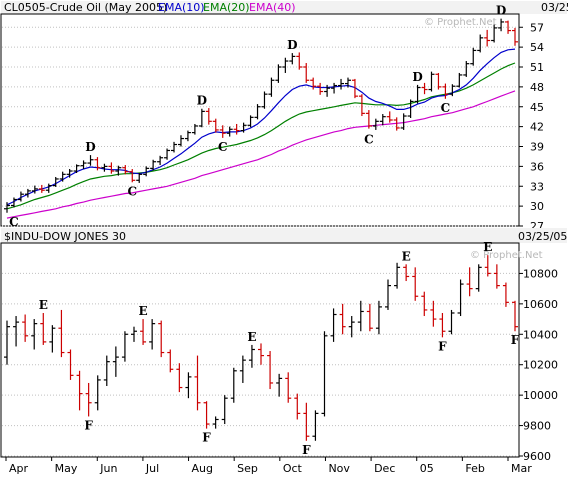 The height and width of the screenshot is (477, 568). What do you see at coordinates (293, 468) in the screenshot?
I see `p2-x-tick-label: Oct` at bounding box center [293, 468].